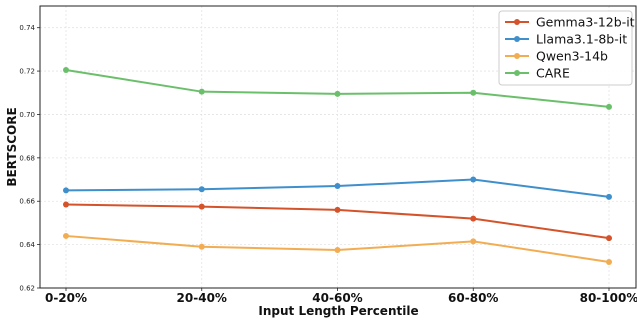 This screenshot has width=637, height=320. I want to click on series-gemma3-12b-it, so click(337, 221).